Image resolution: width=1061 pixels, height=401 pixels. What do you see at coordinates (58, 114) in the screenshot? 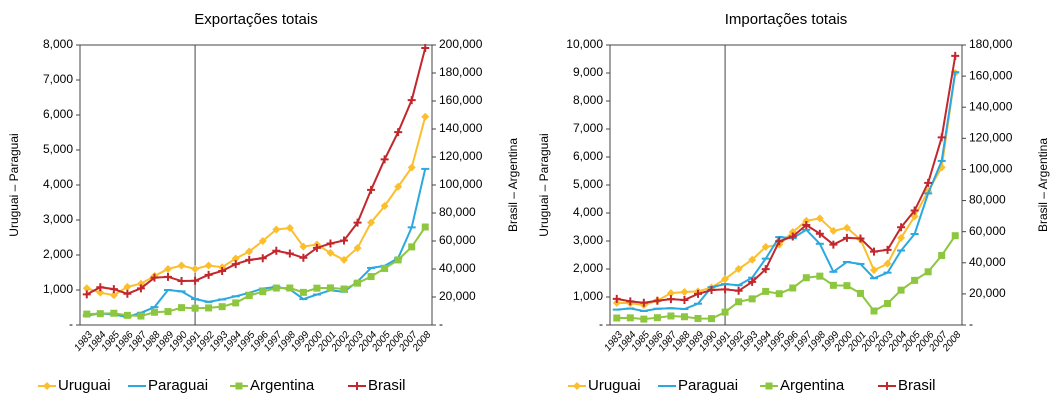
I see `y-tick-label: 6,000` at bounding box center [58, 114].